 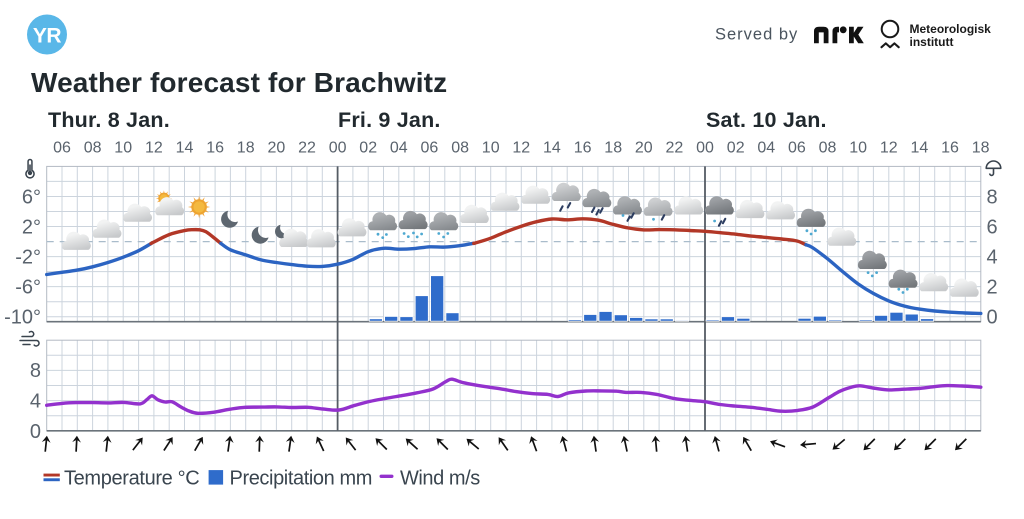 What do you see at coordinates (28, 288) in the screenshot?
I see `svg-text: -6°` at bounding box center [28, 288].